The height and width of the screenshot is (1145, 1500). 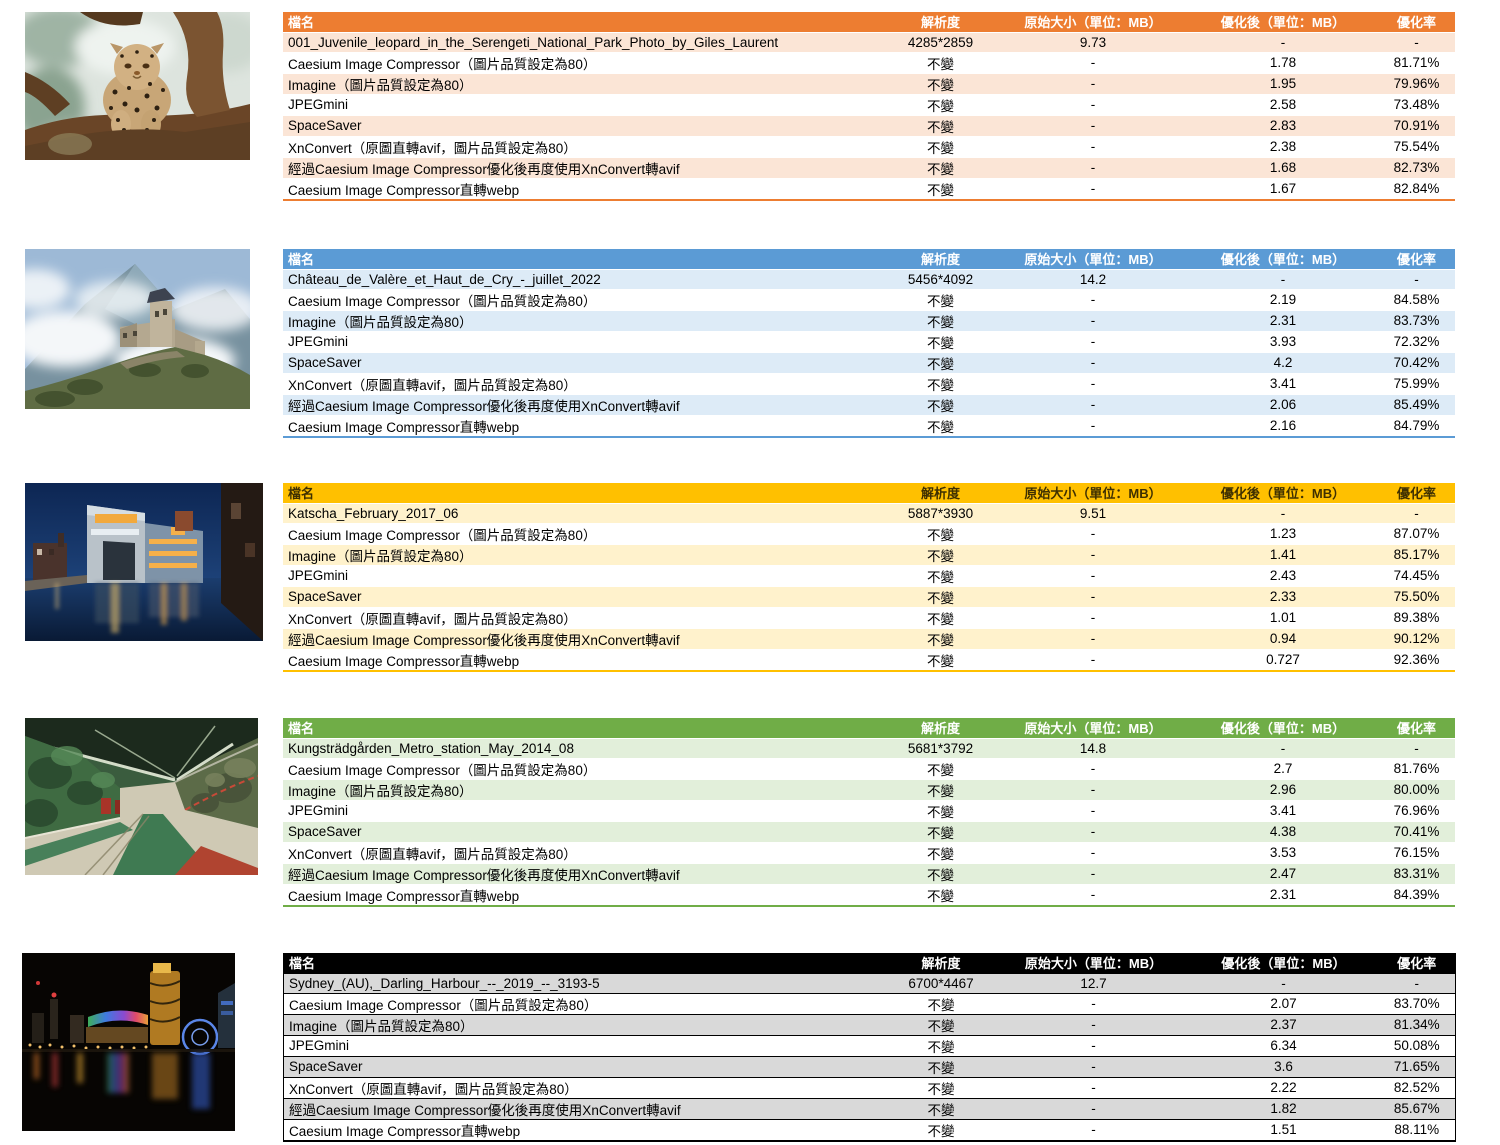 What do you see at coordinates (1416, 596) in the screenshot?
I see `cell-optimization-rate: 75.50%` at bounding box center [1416, 596].